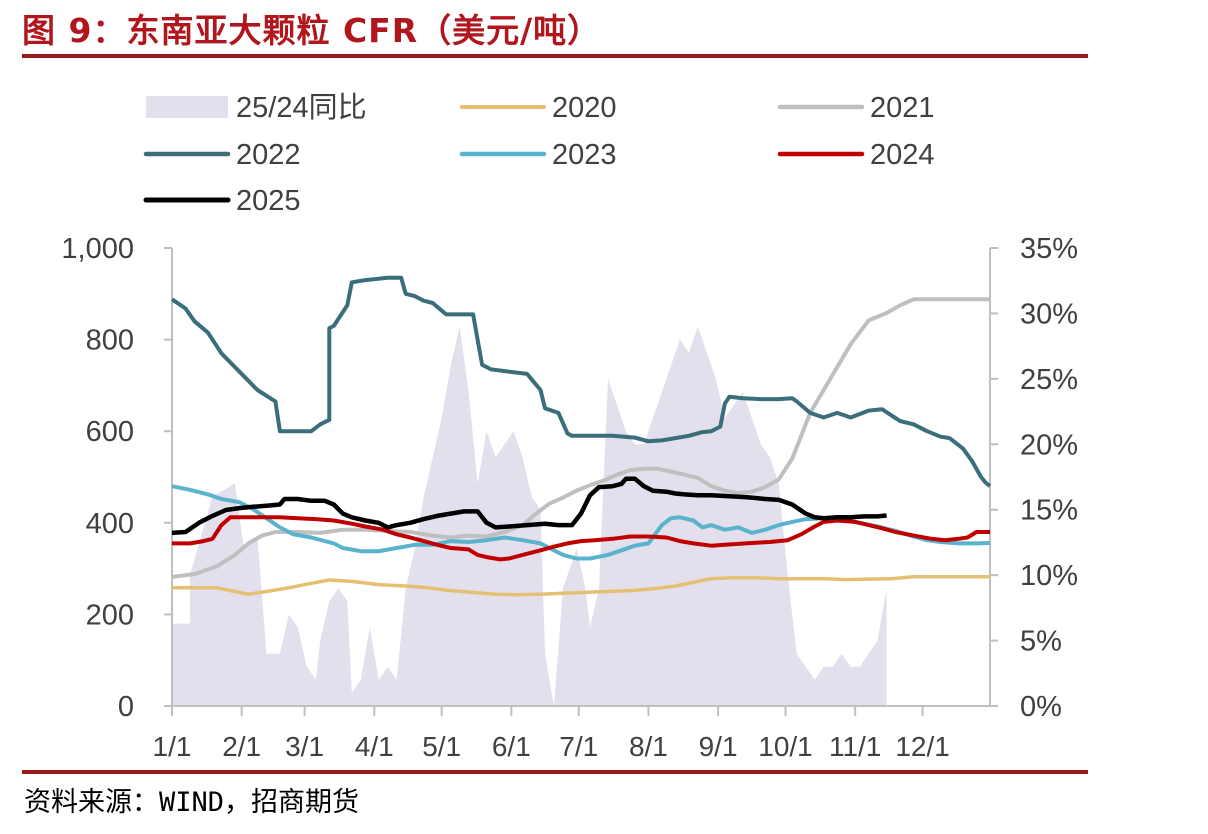  I want to click on title-rule, so click(555, 56).